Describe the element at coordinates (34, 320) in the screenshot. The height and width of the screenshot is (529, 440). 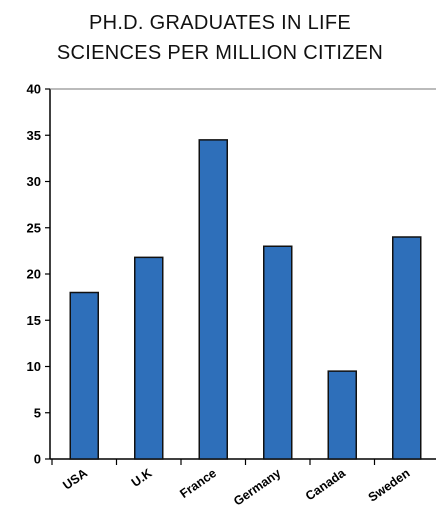
I see `y-tick-label: 15` at that location.